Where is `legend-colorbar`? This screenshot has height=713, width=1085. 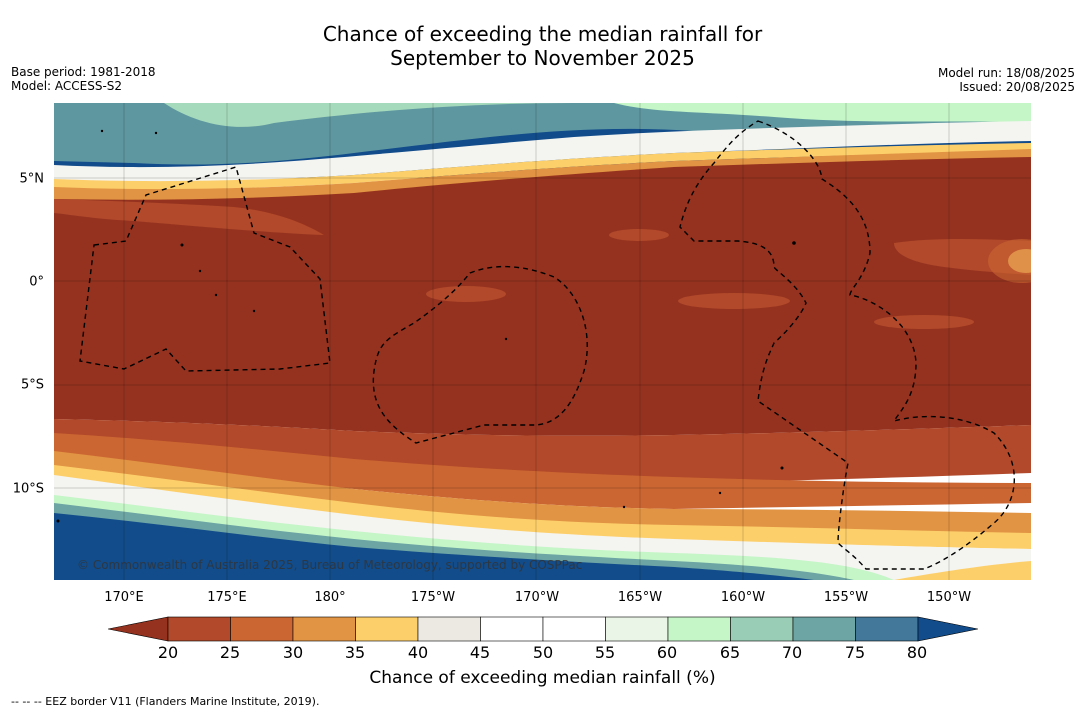
legend-colorbar is located at coordinates (543, 629).